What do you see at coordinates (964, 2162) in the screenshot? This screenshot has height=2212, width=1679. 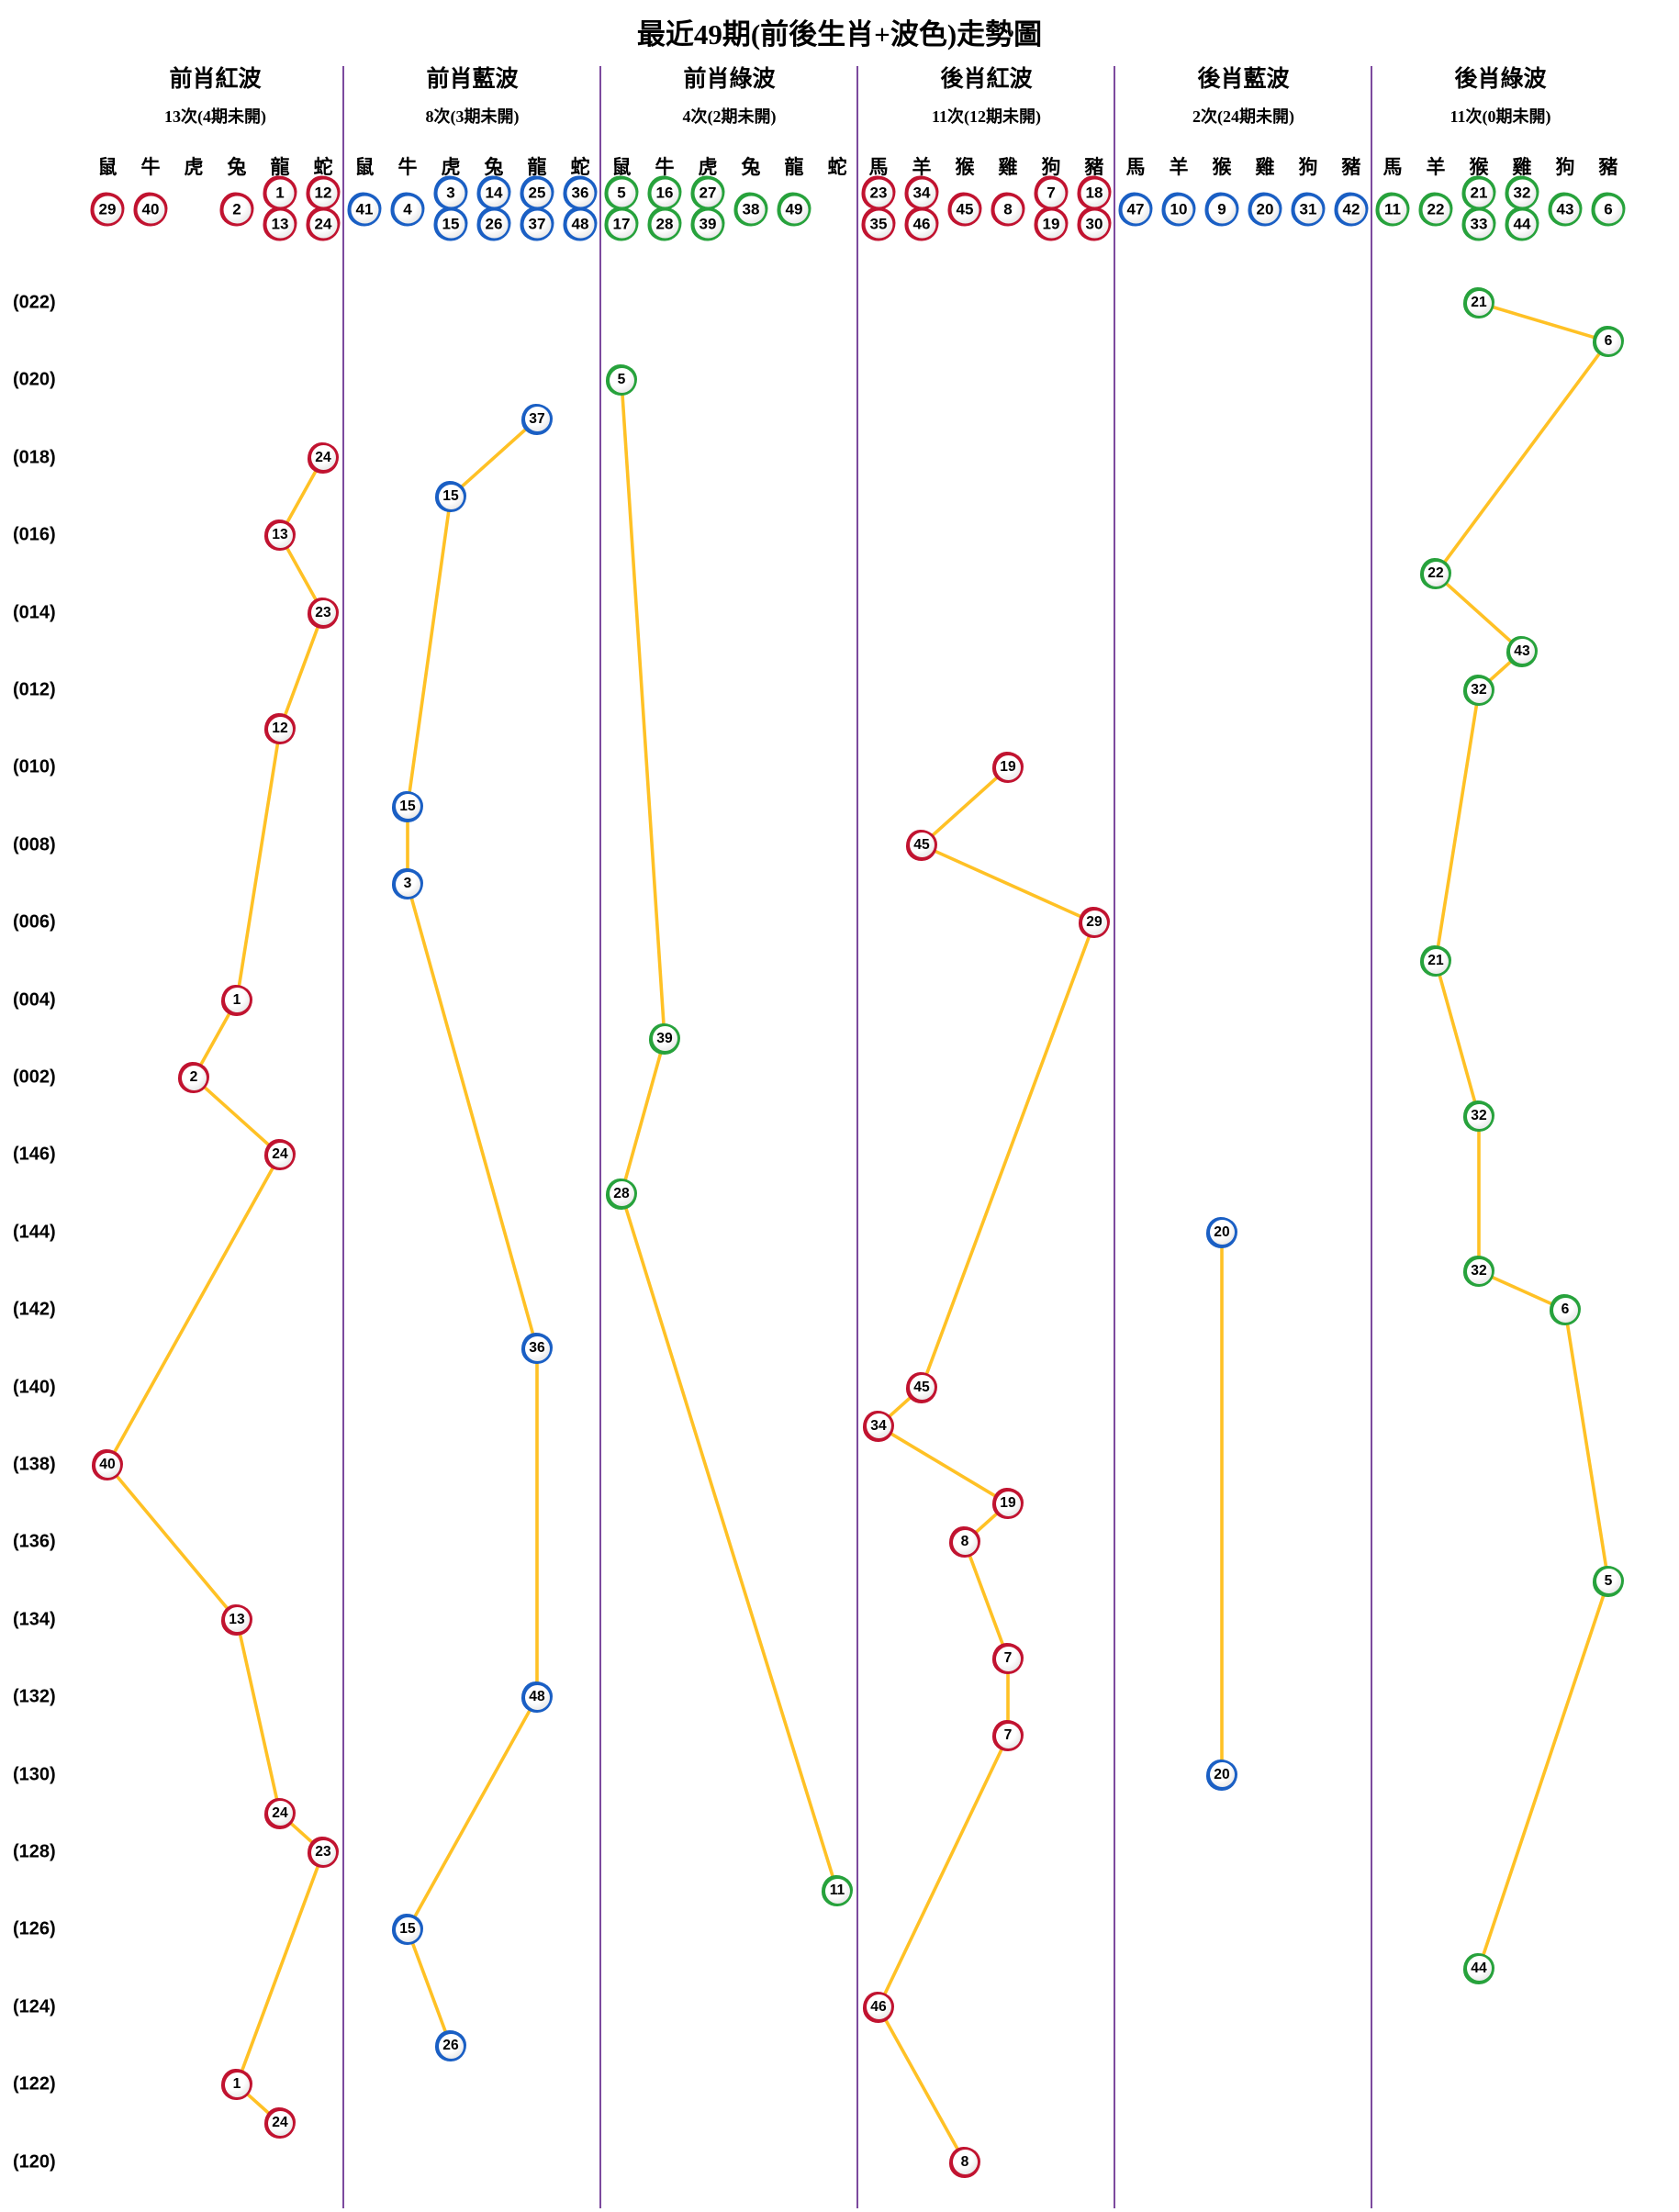 I see `chart-ball: 8` at bounding box center [964, 2162].